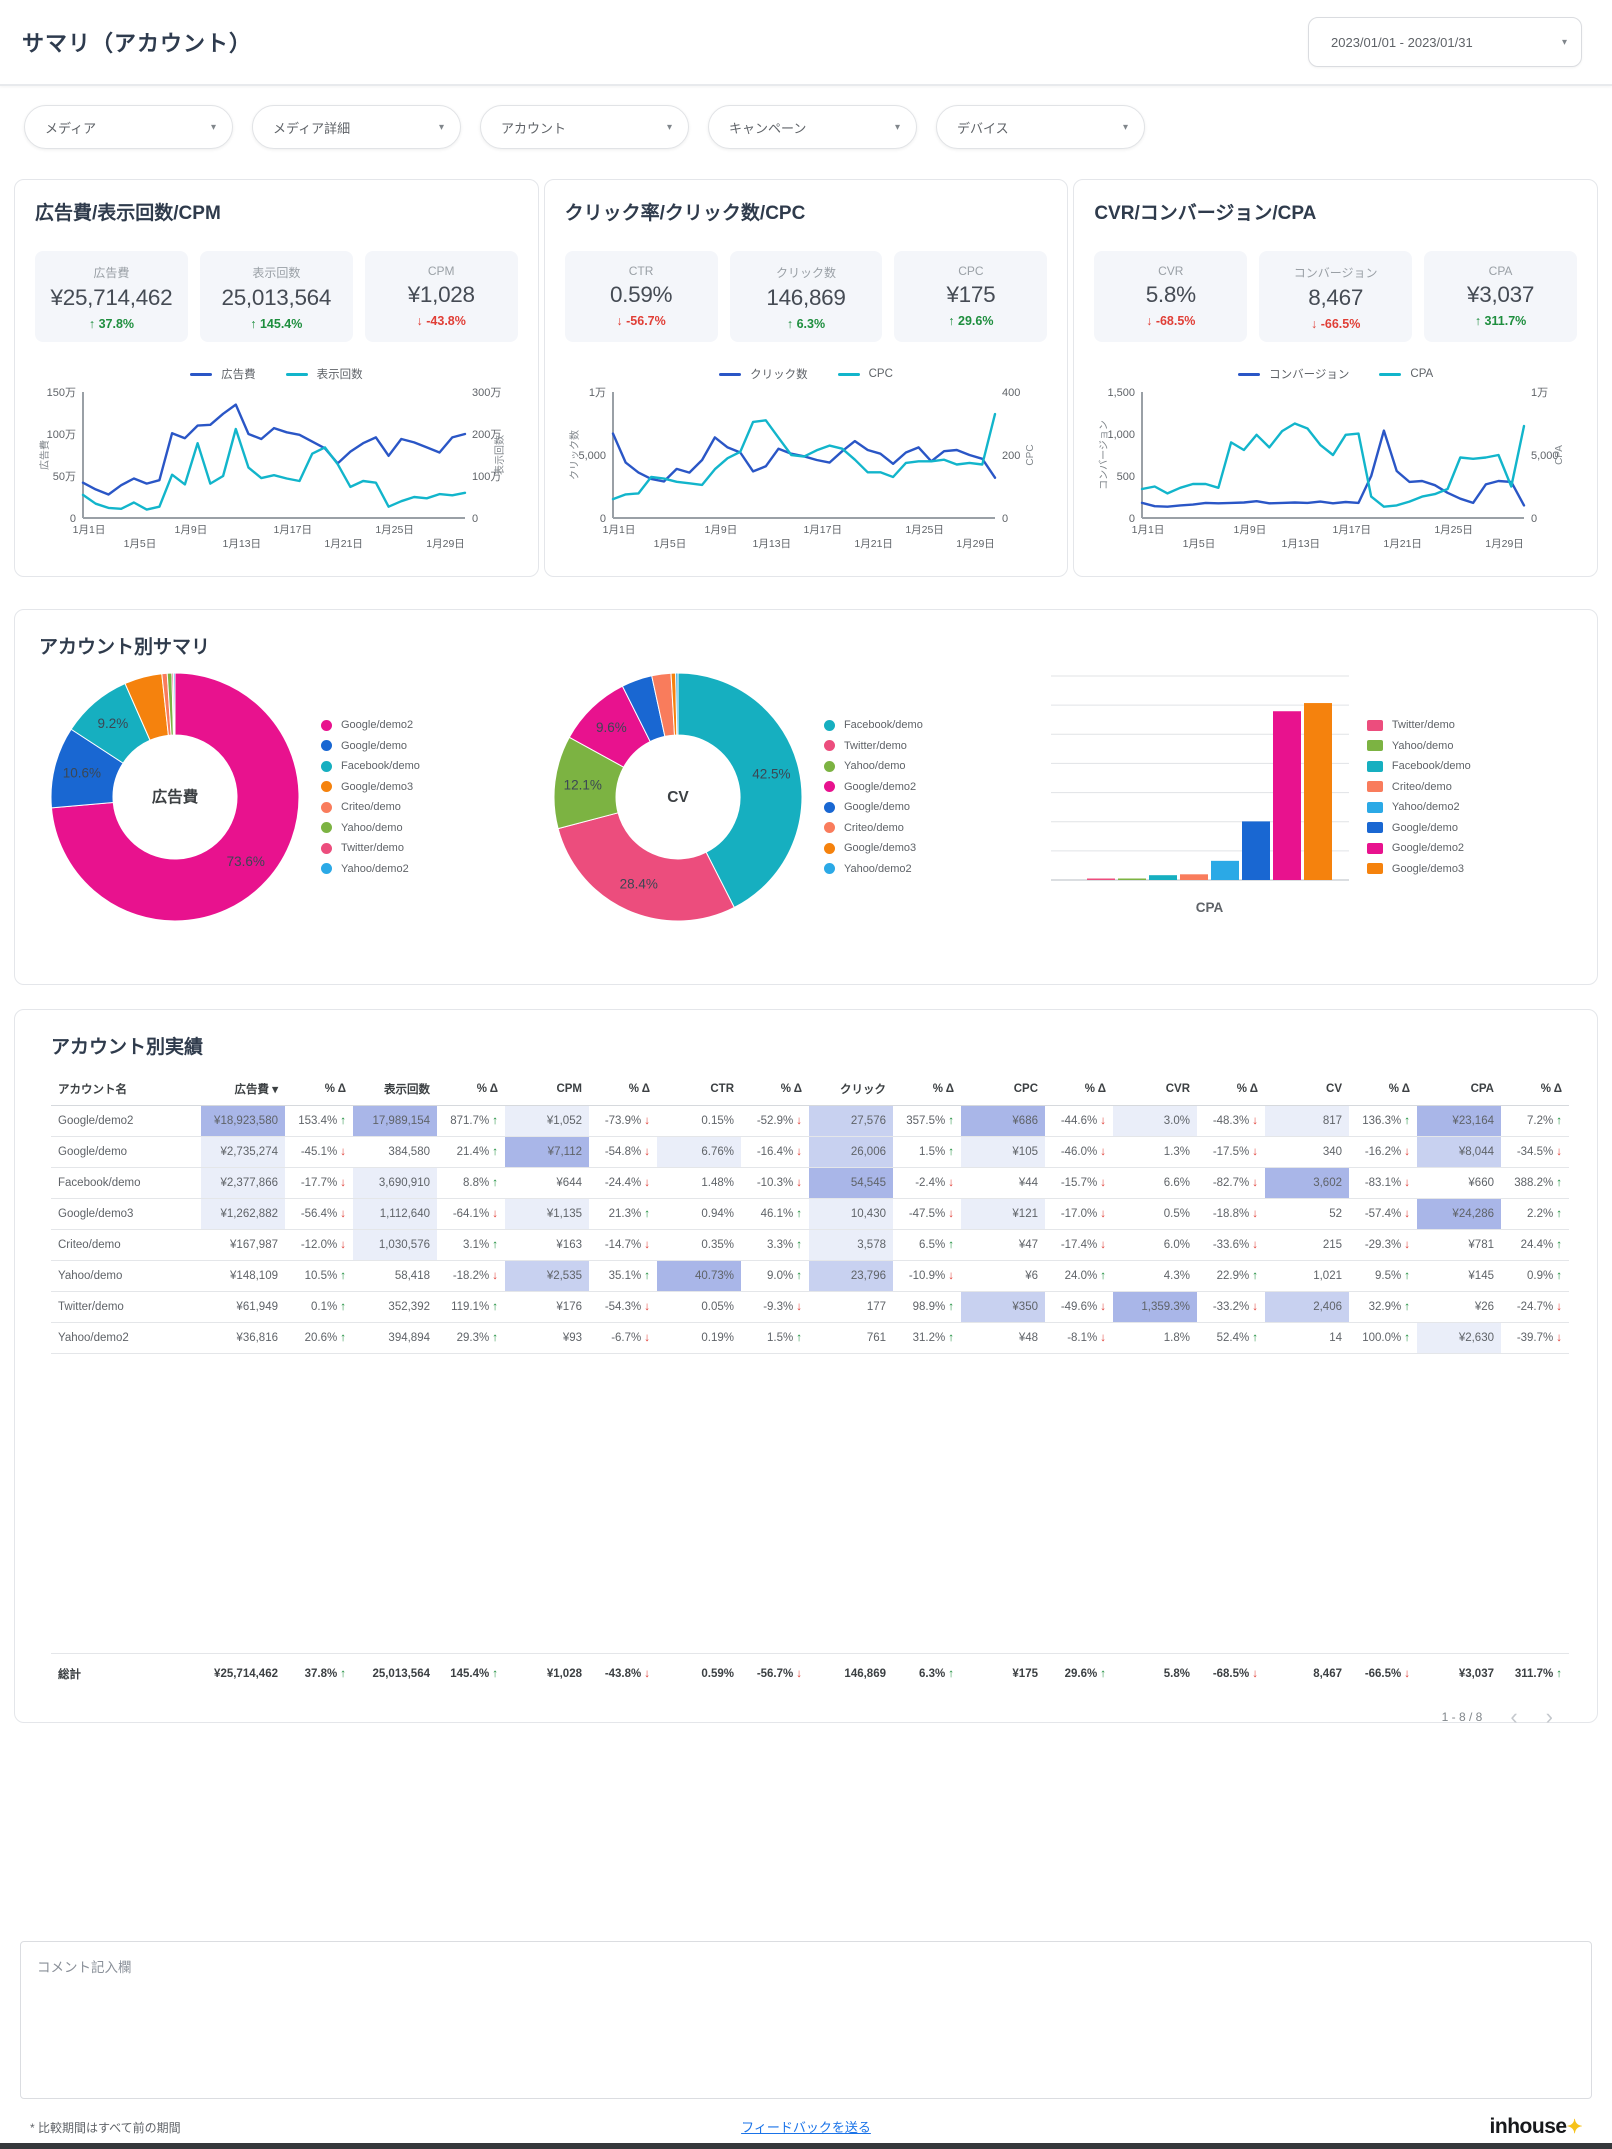 This screenshot has width=1612, height=2149. I want to click on col-header-metric: CVR, so click(1155, 1089).